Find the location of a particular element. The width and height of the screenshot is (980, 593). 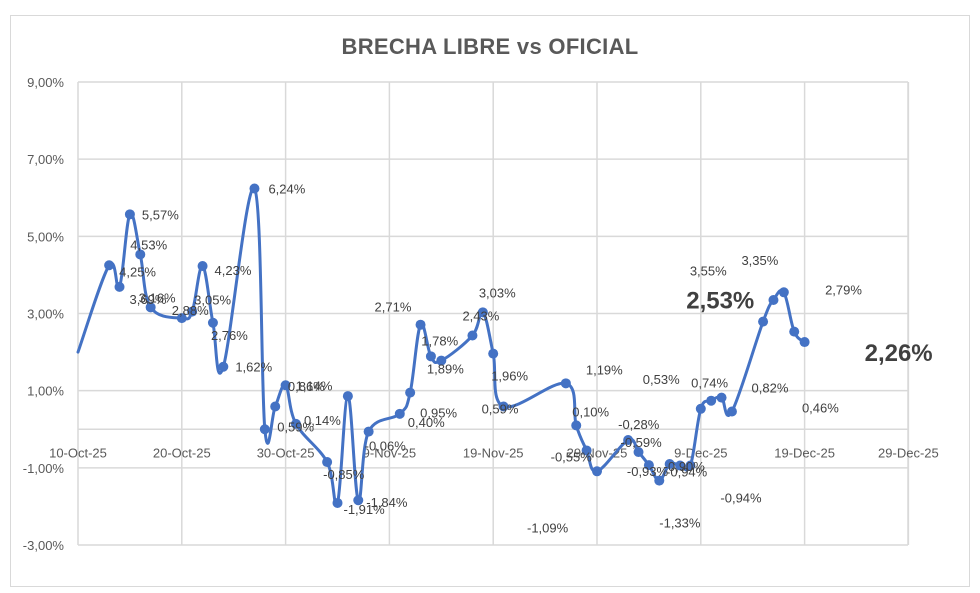

y-tick-label: 3,00% is located at coordinates (45, 314).